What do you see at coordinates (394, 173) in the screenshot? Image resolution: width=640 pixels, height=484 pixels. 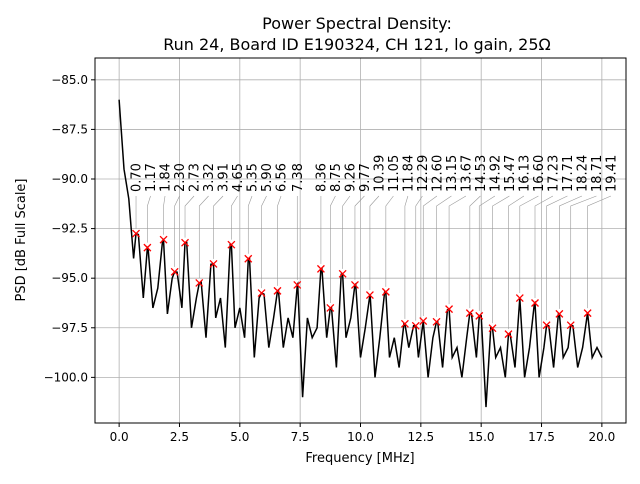 I see `peak-label: 11.05` at bounding box center [394, 173].